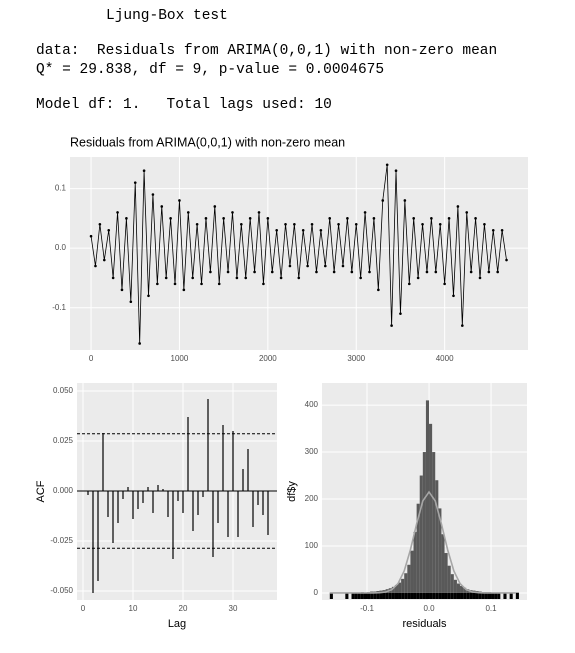 This screenshot has width=575, height=653. I want to click on y-tick-label: 400, so click(312, 404).